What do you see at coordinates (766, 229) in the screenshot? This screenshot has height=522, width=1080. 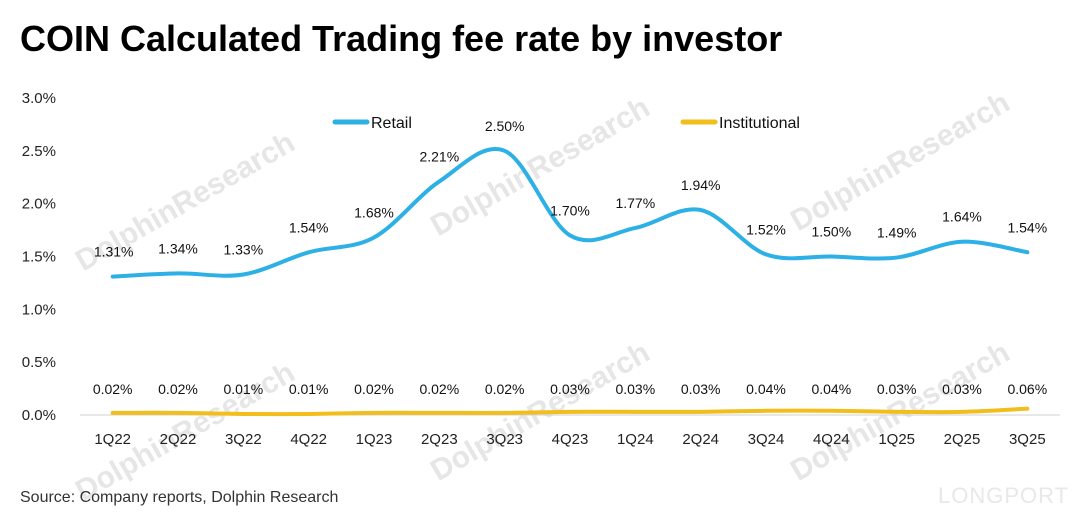 I see `retail-data-label: 1.52%` at bounding box center [766, 229].